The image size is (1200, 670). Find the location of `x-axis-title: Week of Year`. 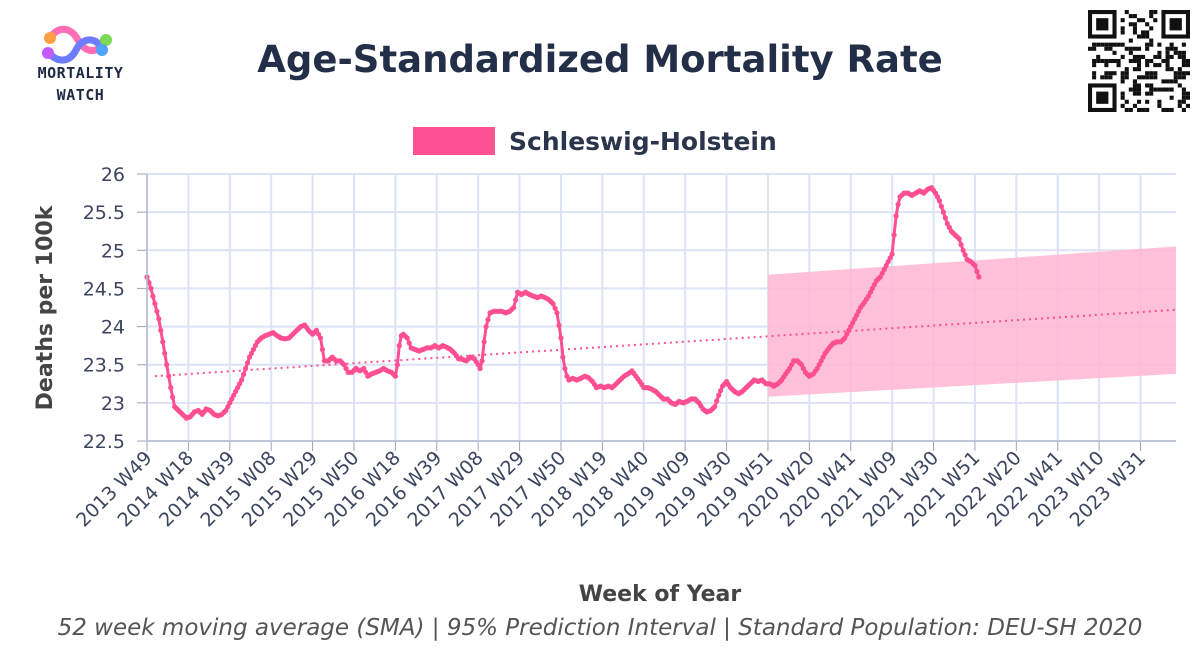

x-axis-title: Week of Year is located at coordinates (660, 594).